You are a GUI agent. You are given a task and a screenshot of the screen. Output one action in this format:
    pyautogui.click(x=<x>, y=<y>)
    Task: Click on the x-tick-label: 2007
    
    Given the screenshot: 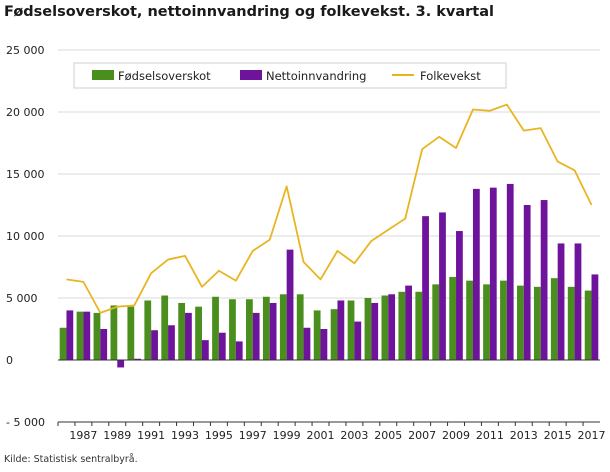 What is the action you would take?
    pyautogui.click(x=422, y=435)
    